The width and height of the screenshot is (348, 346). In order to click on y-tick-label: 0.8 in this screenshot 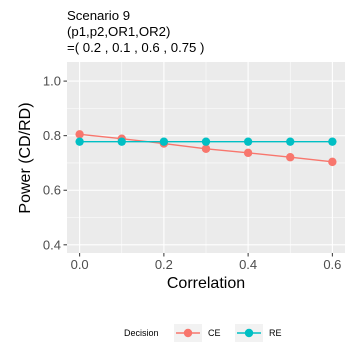, I will do `click(52, 135)`.